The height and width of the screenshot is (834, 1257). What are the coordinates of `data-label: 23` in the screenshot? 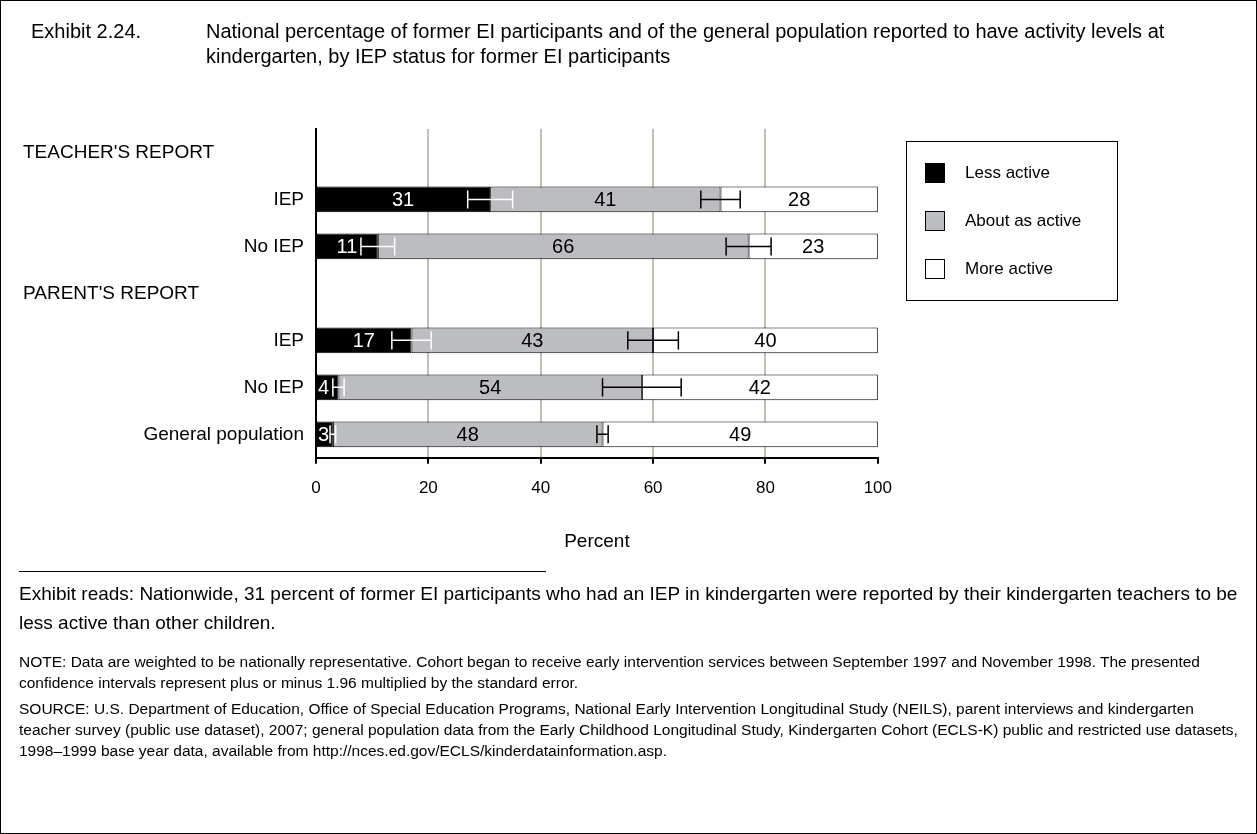 It's located at (813, 245).